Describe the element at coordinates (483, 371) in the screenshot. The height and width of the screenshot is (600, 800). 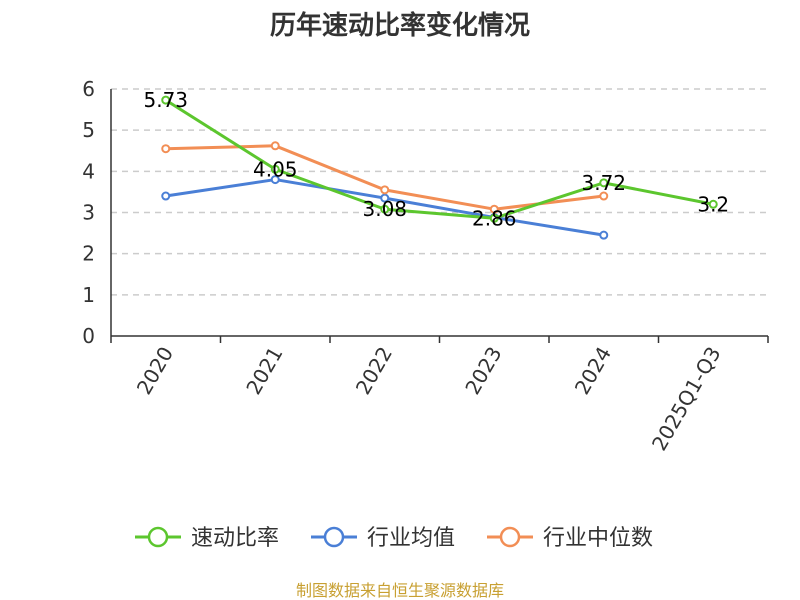
I see `x-tick-label: 2023` at that location.